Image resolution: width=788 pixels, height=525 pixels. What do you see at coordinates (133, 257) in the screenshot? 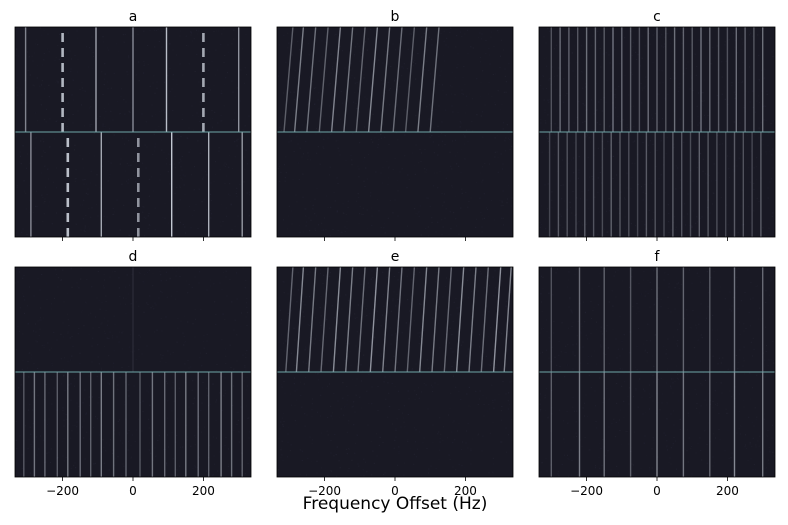
I see `panel-title: d` at bounding box center [133, 257].